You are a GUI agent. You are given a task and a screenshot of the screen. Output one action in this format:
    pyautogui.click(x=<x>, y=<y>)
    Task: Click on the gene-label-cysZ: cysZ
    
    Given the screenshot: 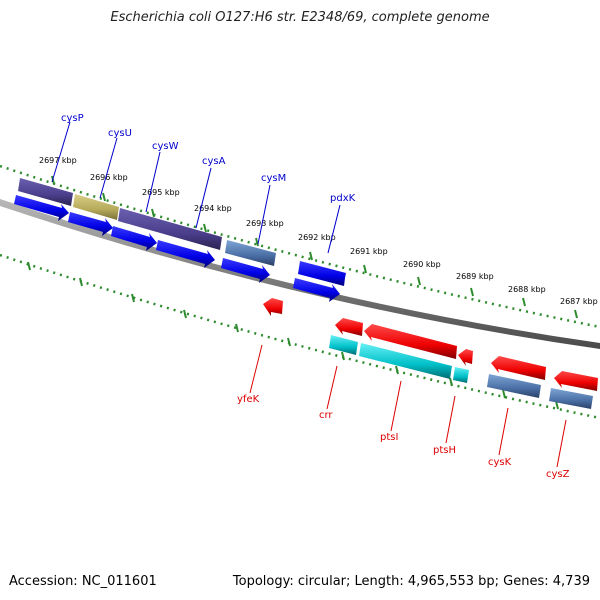 What is the action you would take?
    pyautogui.click(x=558, y=474)
    